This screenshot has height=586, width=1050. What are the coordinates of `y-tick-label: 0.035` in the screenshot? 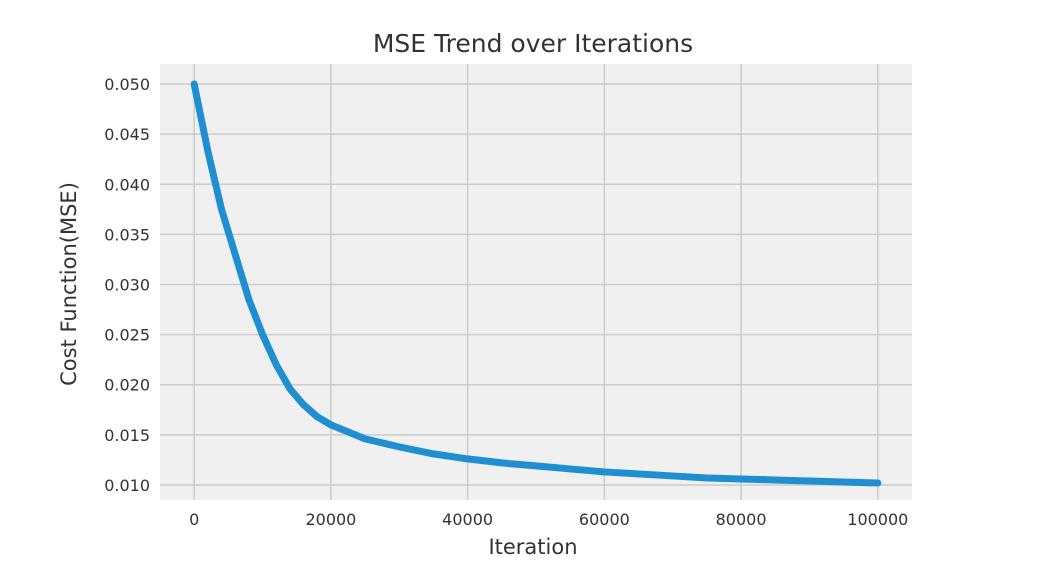 It's located at (127, 234).